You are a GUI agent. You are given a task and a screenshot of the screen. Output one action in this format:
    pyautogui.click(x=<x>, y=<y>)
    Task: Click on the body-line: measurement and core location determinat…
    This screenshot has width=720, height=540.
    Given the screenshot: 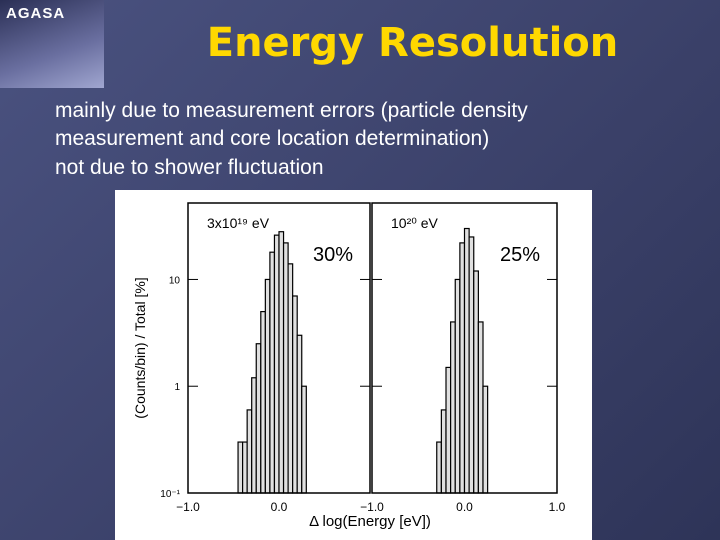 What is the action you would take?
    pyautogui.click(x=272, y=138)
    